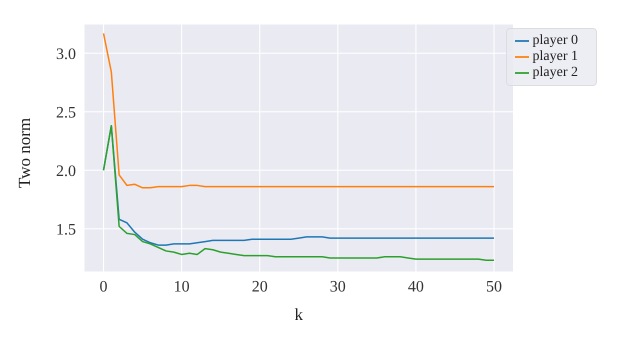 The image size is (631, 342). What do you see at coordinates (182, 287) in the screenshot?
I see `x-tick-label: 10` at bounding box center [182, 287].